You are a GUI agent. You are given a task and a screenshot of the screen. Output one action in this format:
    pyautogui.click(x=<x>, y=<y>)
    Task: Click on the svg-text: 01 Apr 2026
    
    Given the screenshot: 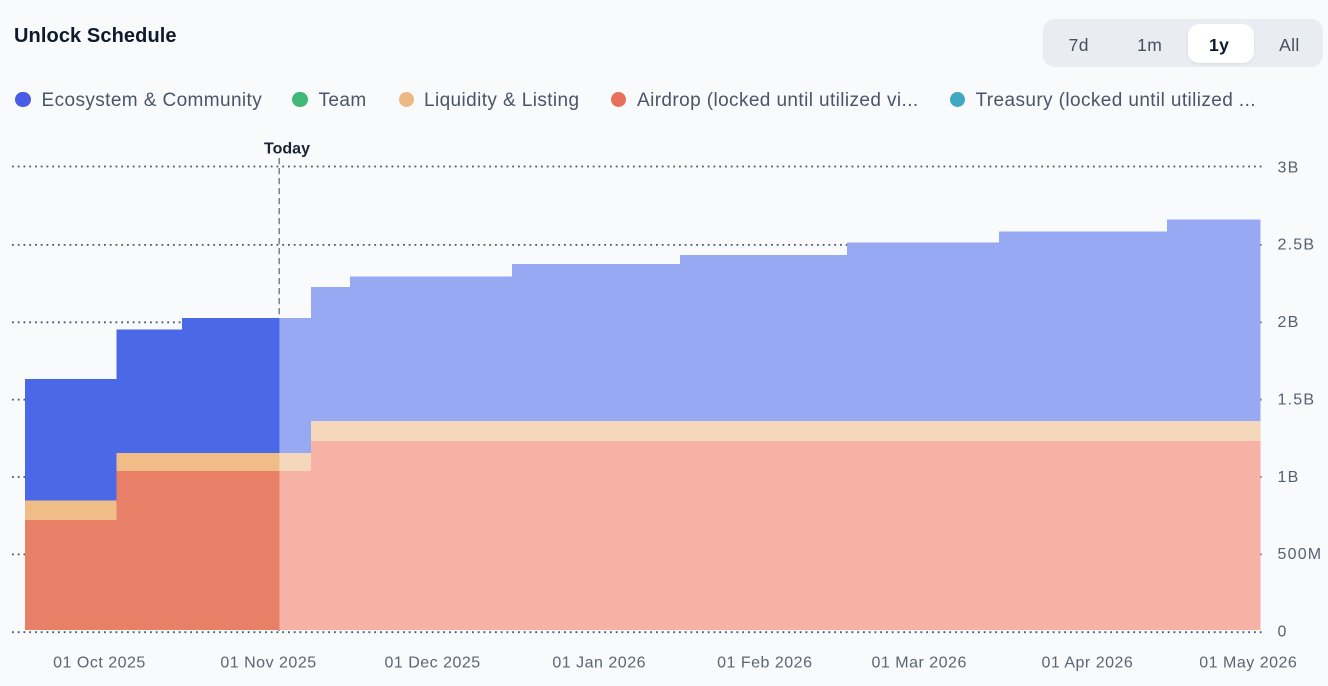 What is the action you would take?
    pyautogui.click(x=1088, y=663)
    